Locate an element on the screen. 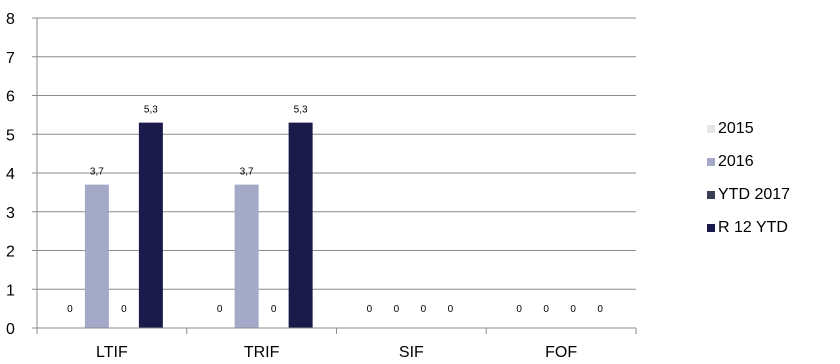  legend-item: 2016 is located at coordinates (748, 162).